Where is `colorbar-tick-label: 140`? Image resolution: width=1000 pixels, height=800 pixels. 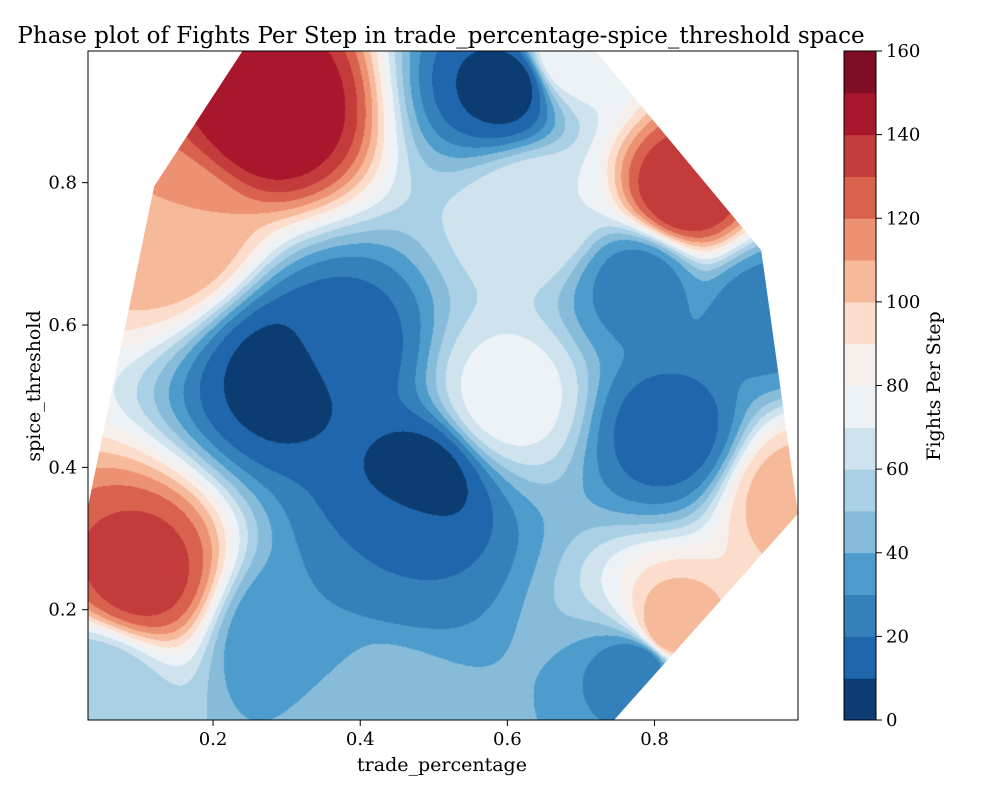 colorbar-tick-label: 140 is located at coordinates (903, 135).